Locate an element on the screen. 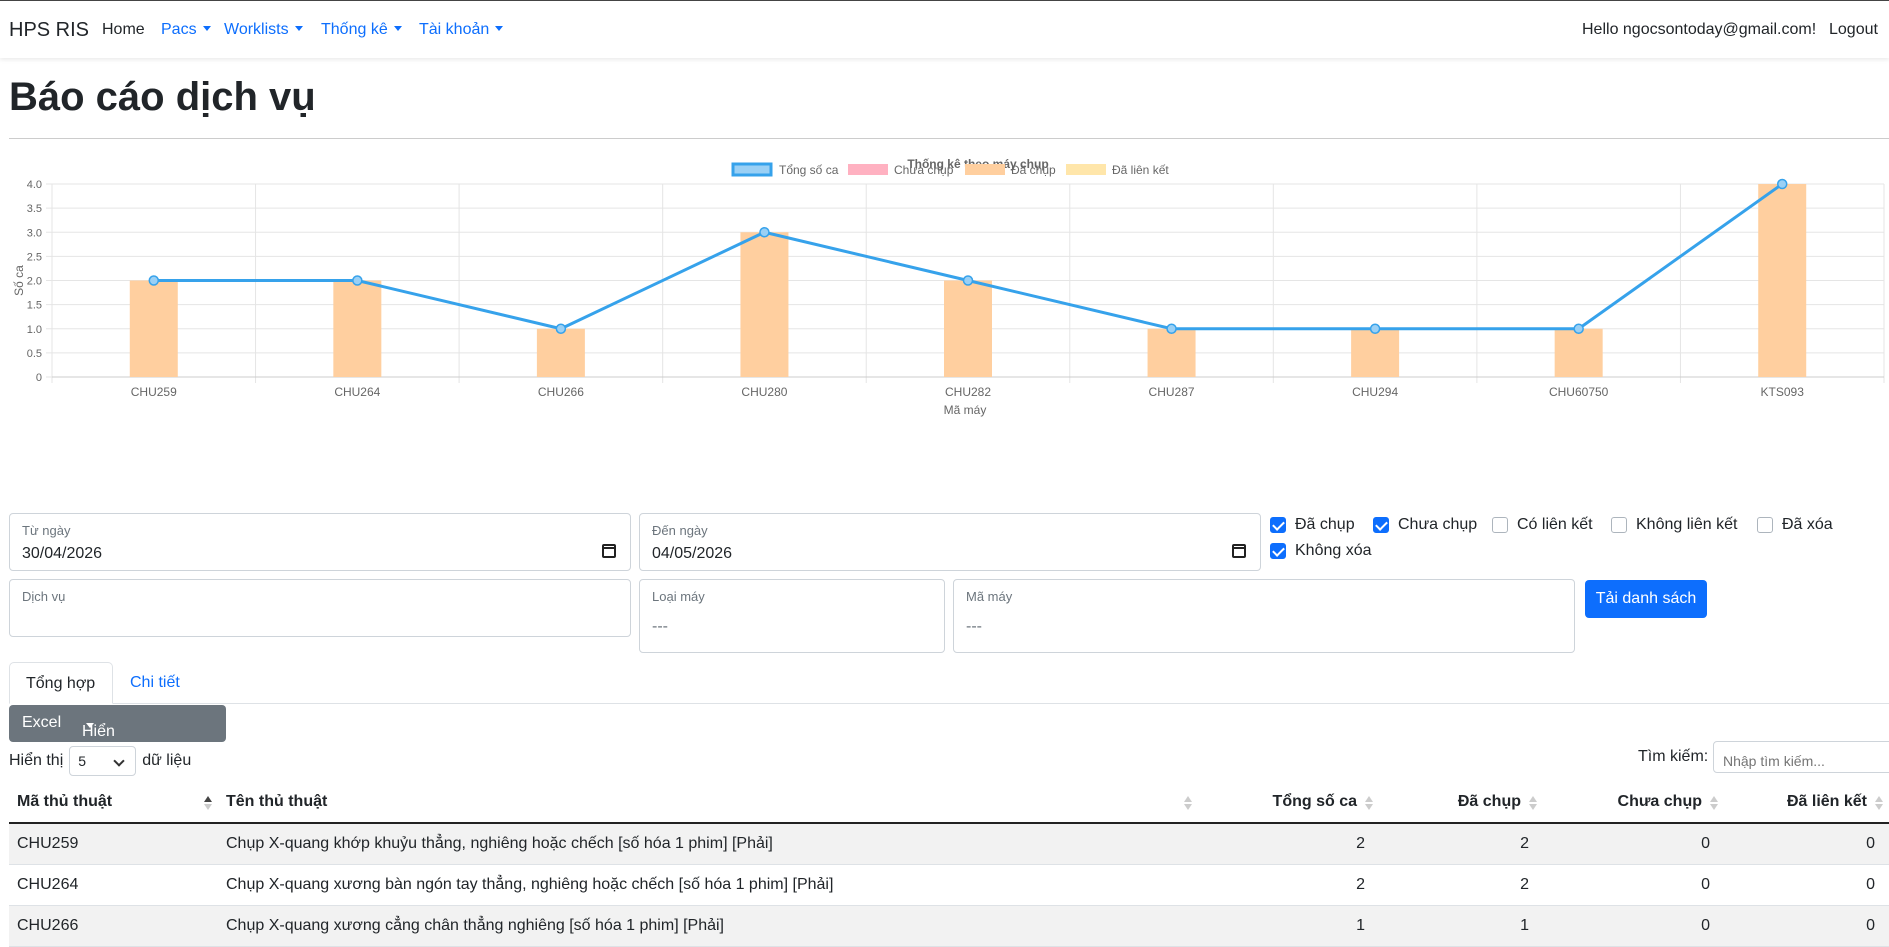  nav-thong-ke: Thống kê is located at coordinates (361, 30).